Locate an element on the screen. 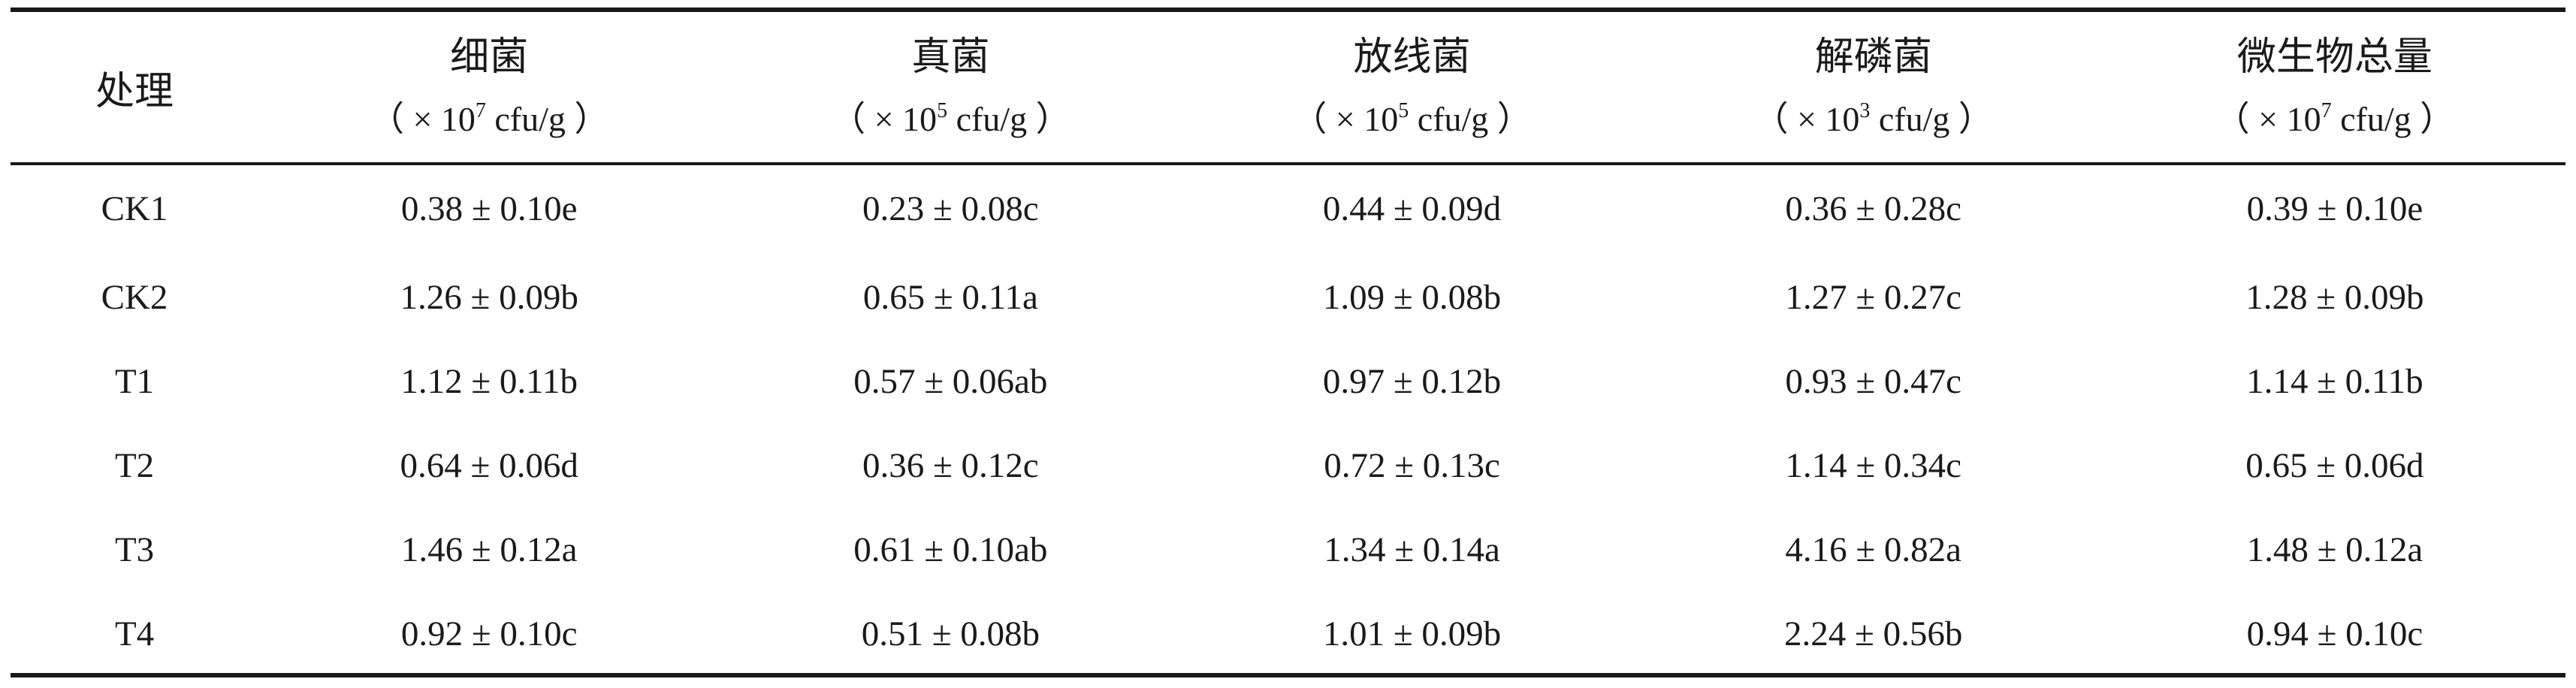  header-column-name: 微生物总量 is located at coordinates (2334, 57).